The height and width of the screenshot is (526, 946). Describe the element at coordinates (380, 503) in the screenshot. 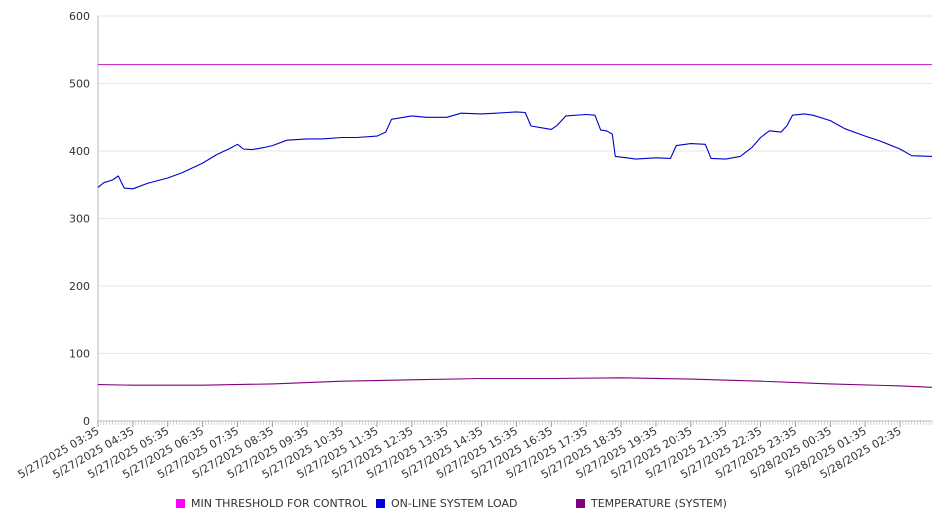

I see `legend-swatch-load` at that location.